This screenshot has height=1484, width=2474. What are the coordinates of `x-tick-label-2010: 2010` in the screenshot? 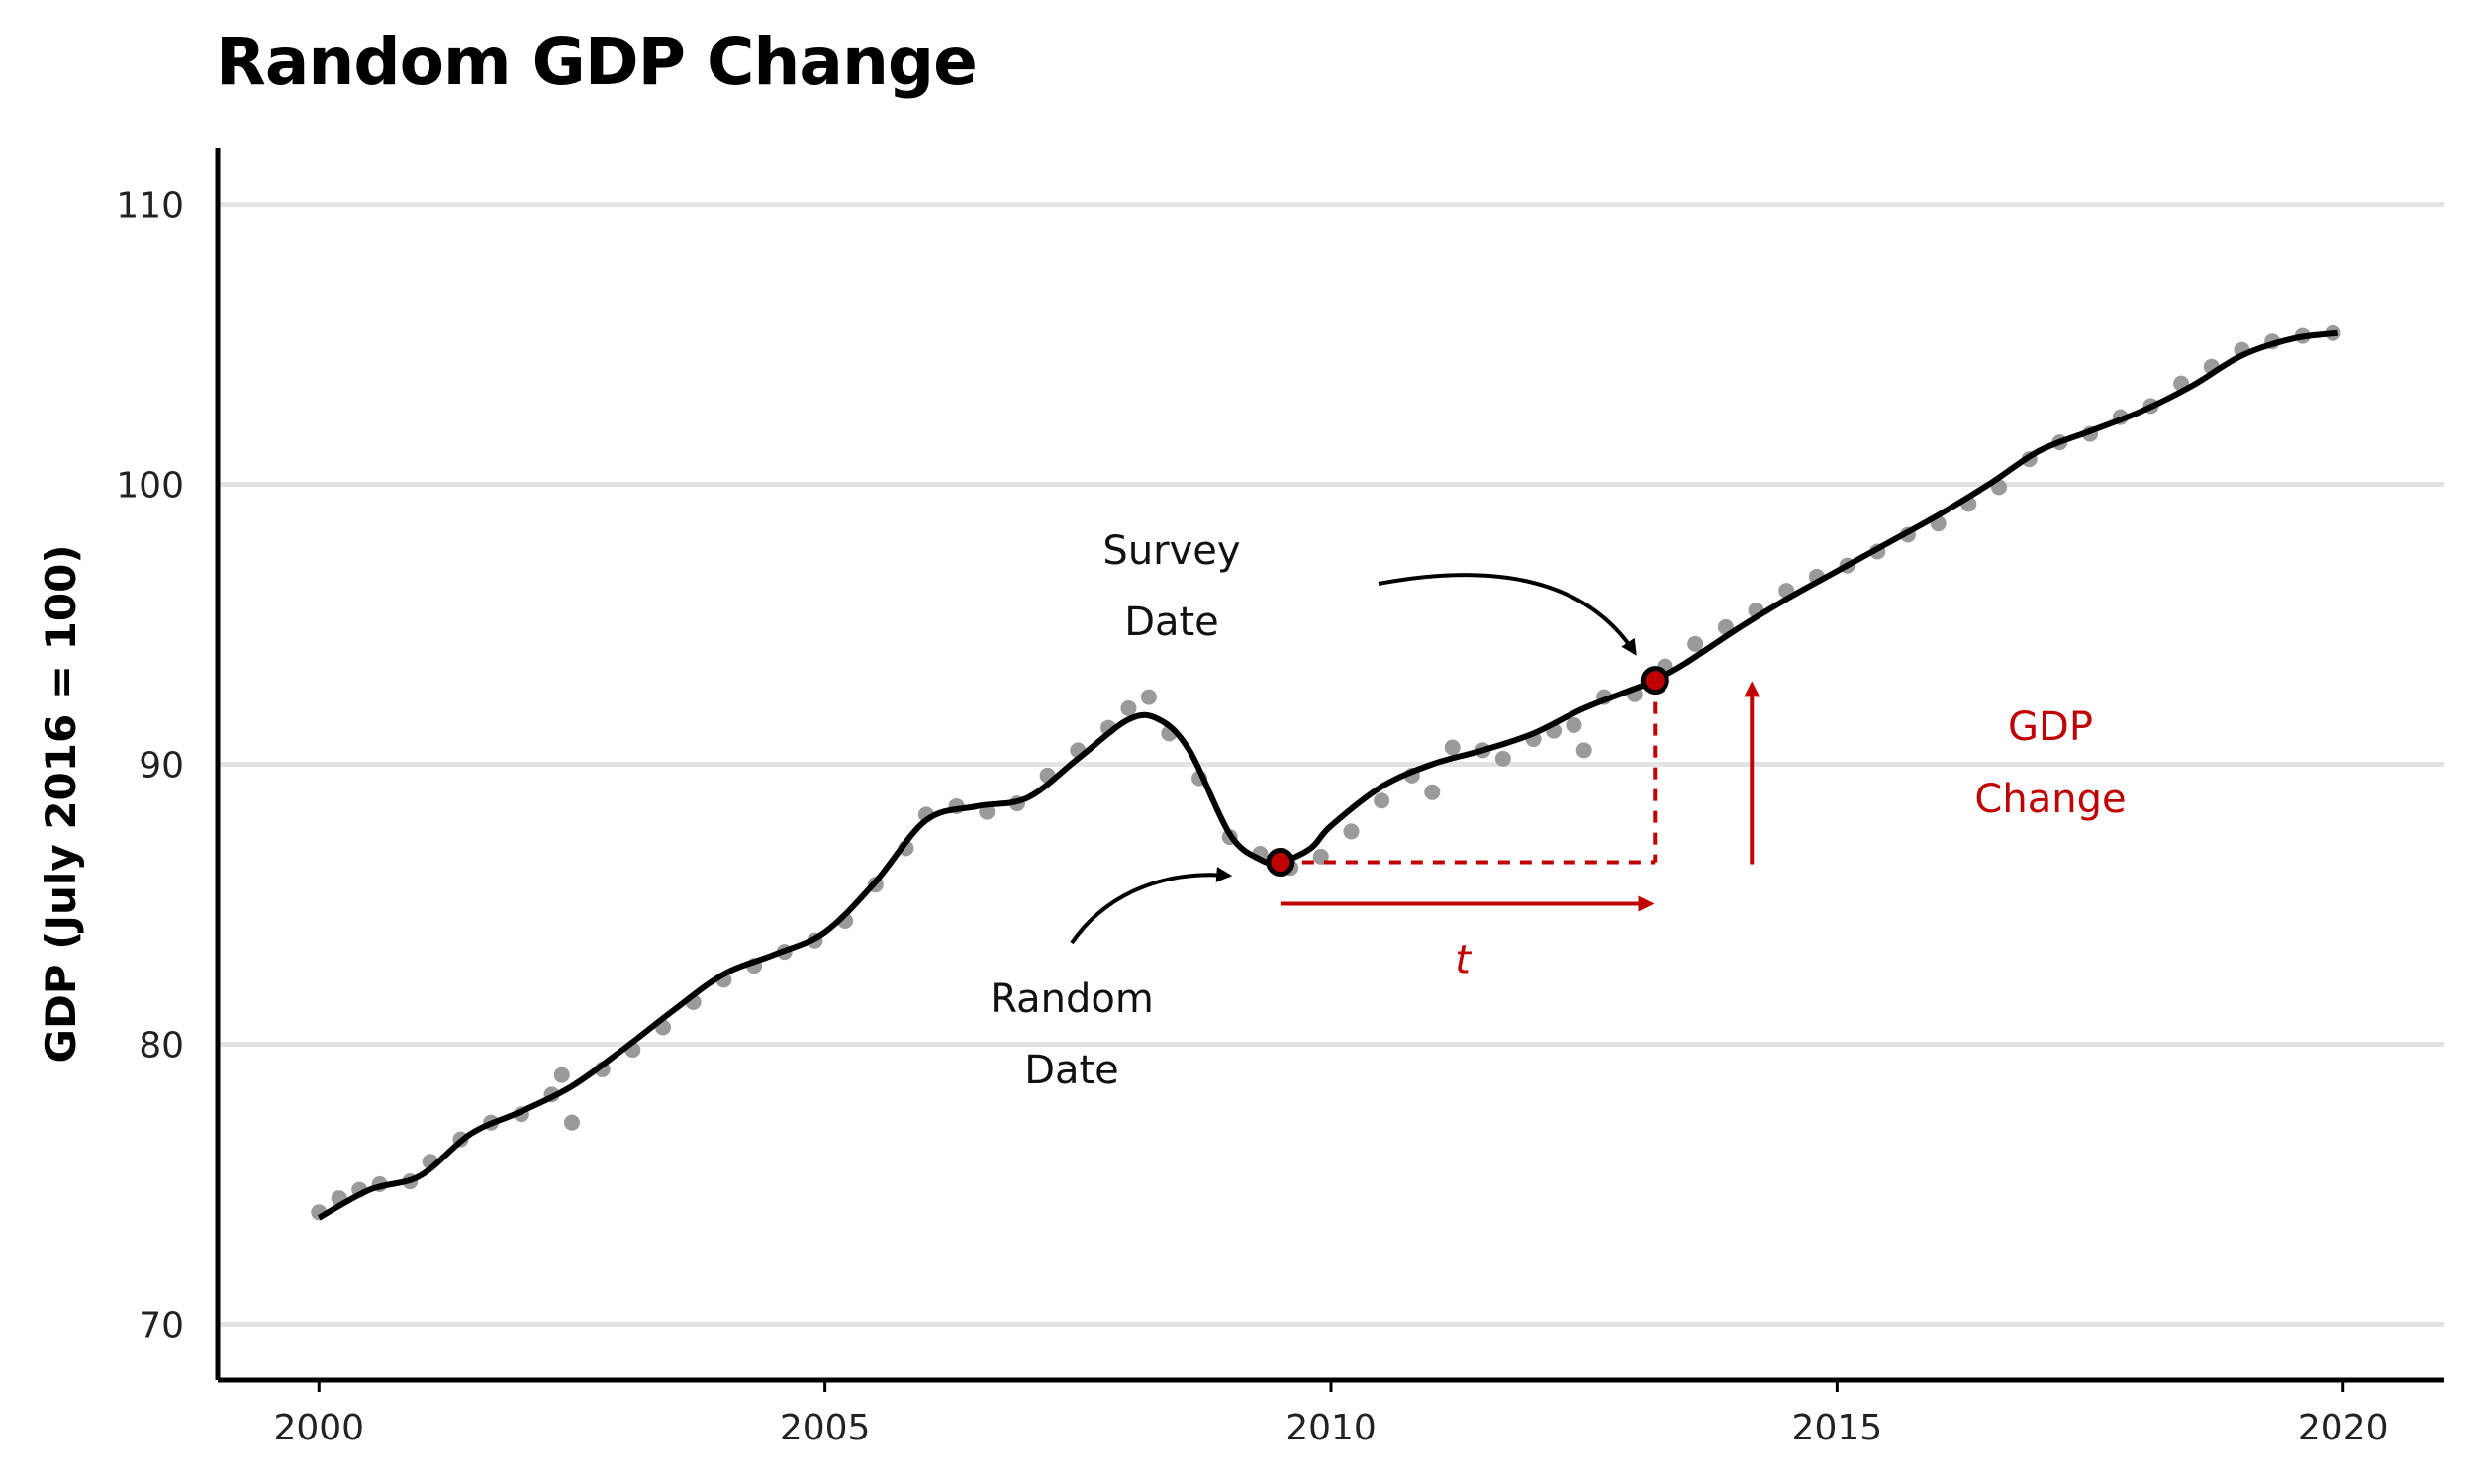 It's located at (1331, 1428).